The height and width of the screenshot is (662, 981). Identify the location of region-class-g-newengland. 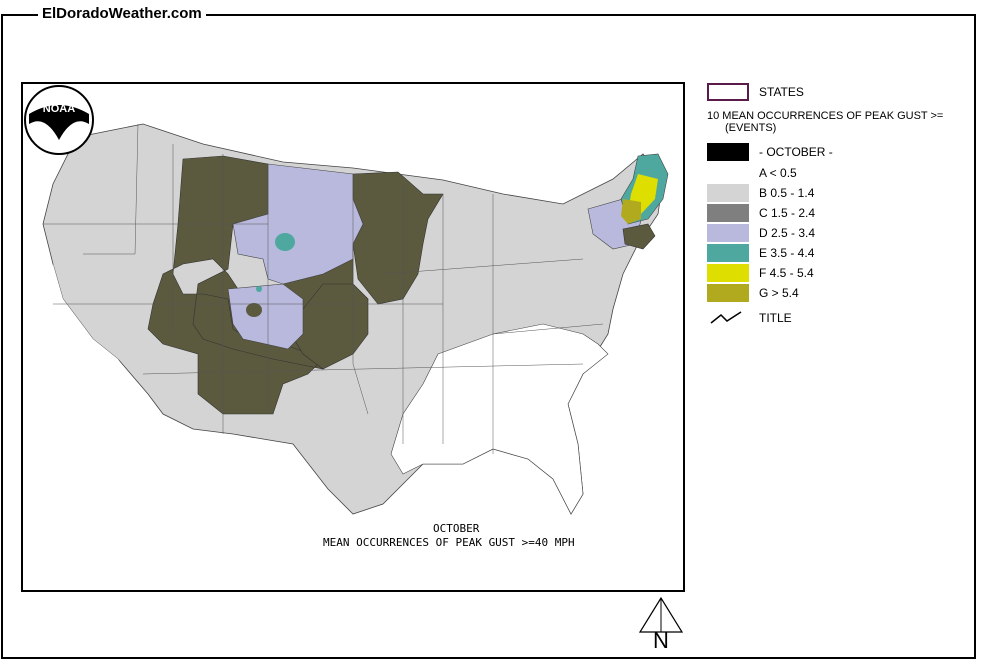
(631, 211).